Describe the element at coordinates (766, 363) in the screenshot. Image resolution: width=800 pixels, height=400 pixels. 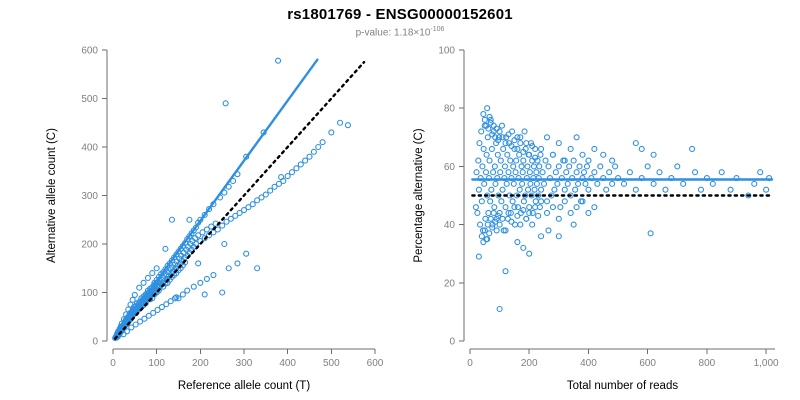
I see `x-tick-label: 1,000` at that location.